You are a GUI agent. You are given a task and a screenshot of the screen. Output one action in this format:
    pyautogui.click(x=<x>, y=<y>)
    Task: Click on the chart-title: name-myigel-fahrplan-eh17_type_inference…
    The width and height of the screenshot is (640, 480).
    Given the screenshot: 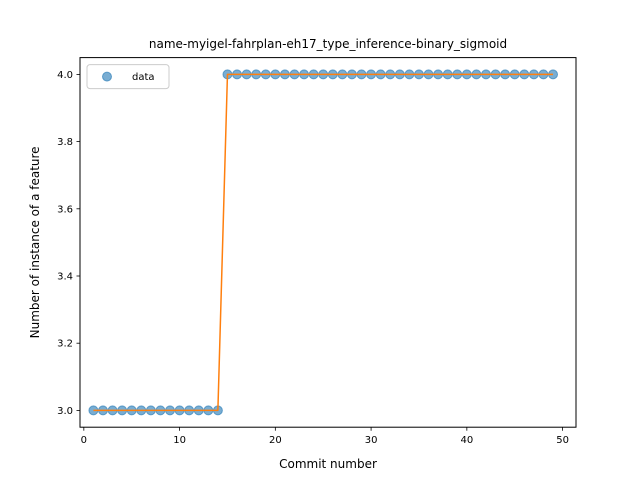 What is the action you would take?
    pyautogui.click(x=328, y=44)
    